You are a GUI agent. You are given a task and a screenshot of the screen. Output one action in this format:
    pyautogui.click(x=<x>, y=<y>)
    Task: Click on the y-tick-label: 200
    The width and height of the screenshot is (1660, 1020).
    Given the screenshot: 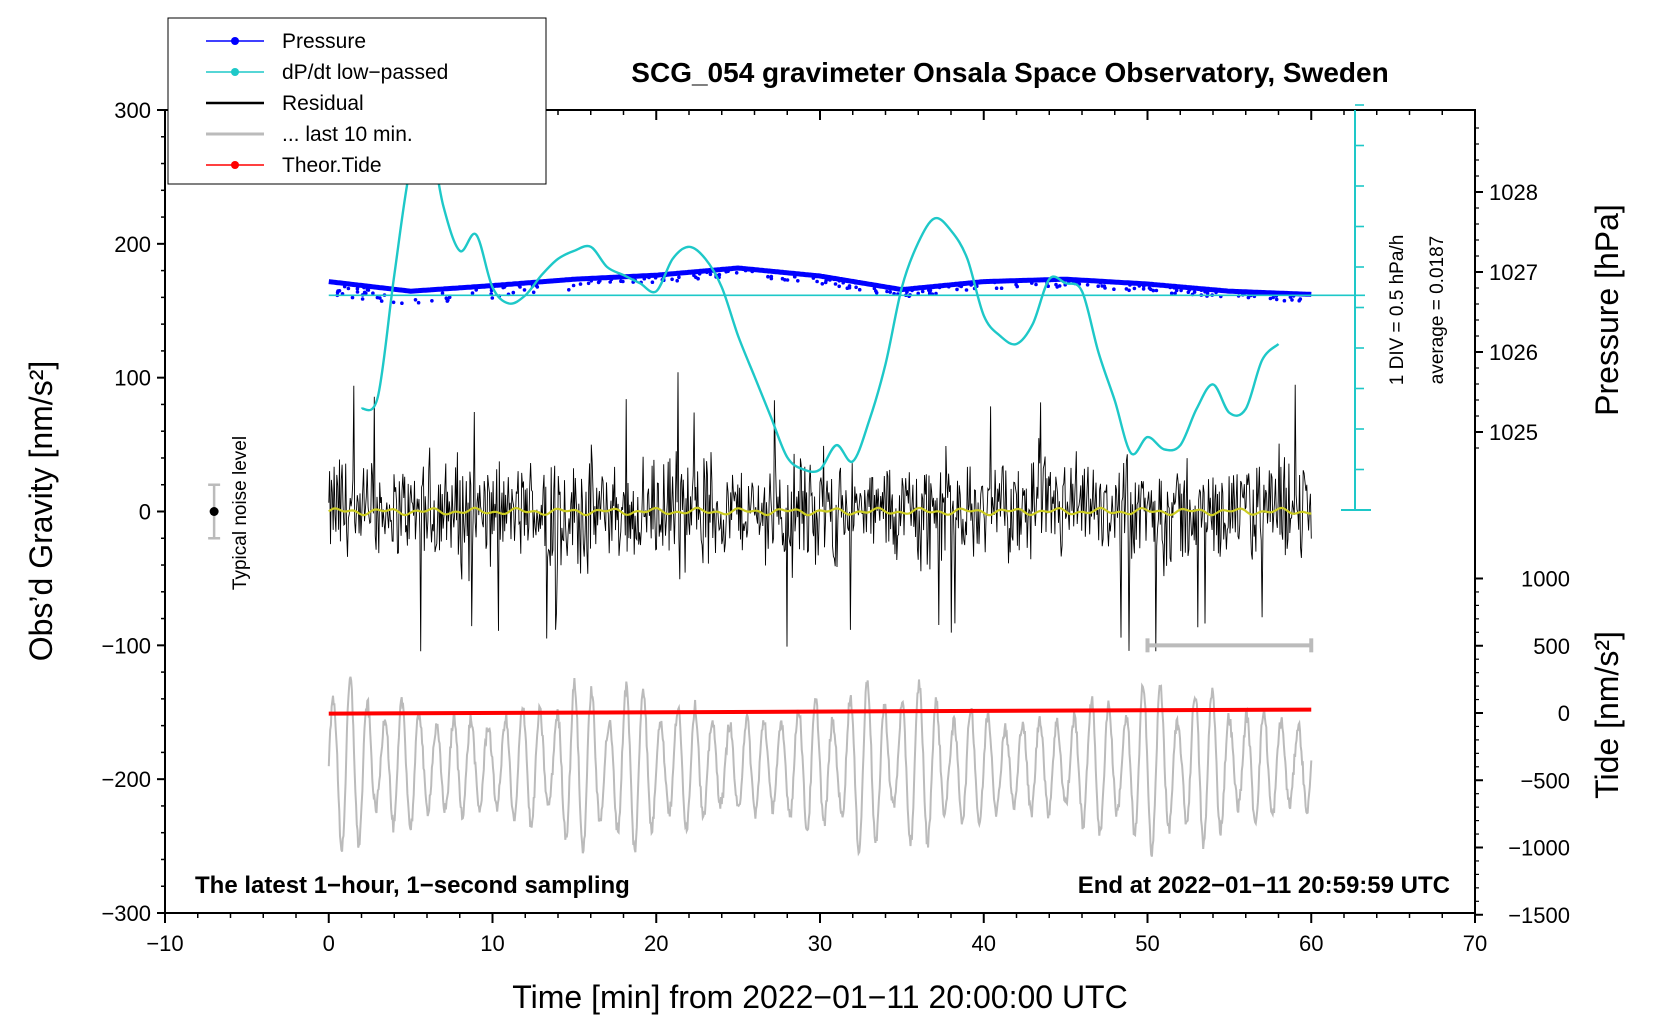 What is the action you would take?
    pyautogui.click(x=132, y=244)
    